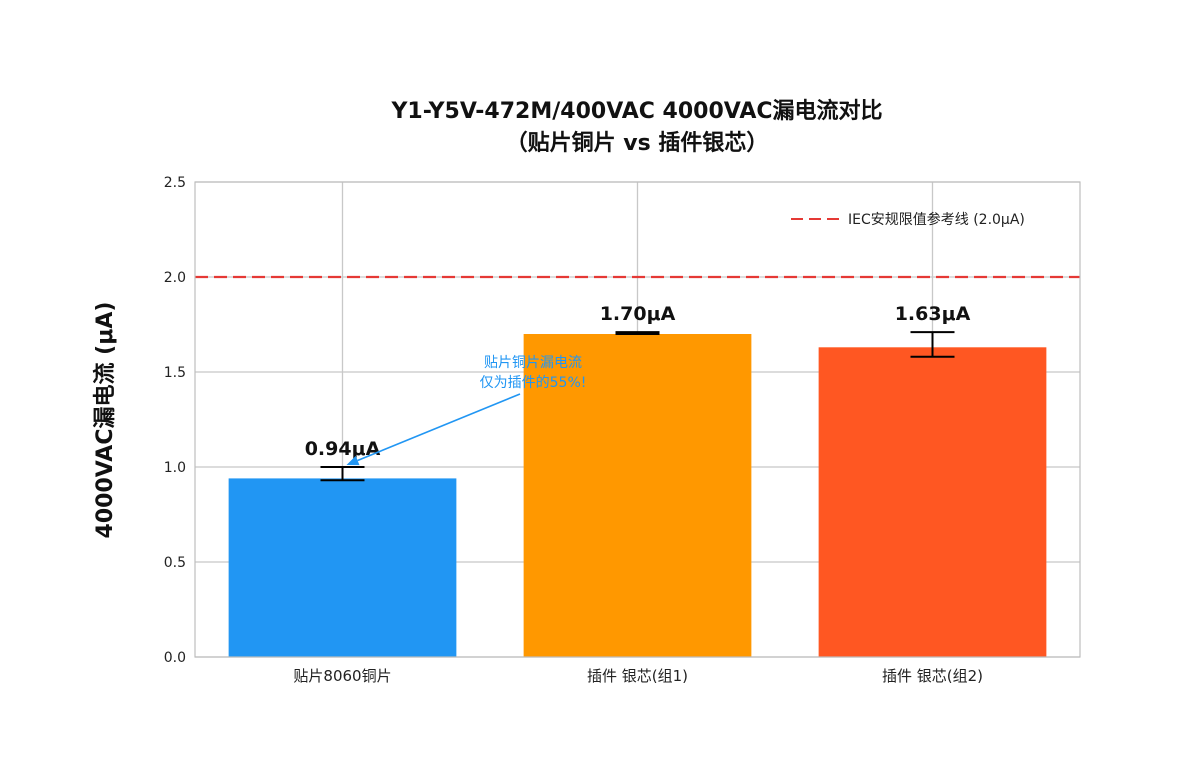  What do you see at coordinates (175, 373) in the screenshot?
I see `y-tick-label: 1.5` at bounding box center [175, 373].